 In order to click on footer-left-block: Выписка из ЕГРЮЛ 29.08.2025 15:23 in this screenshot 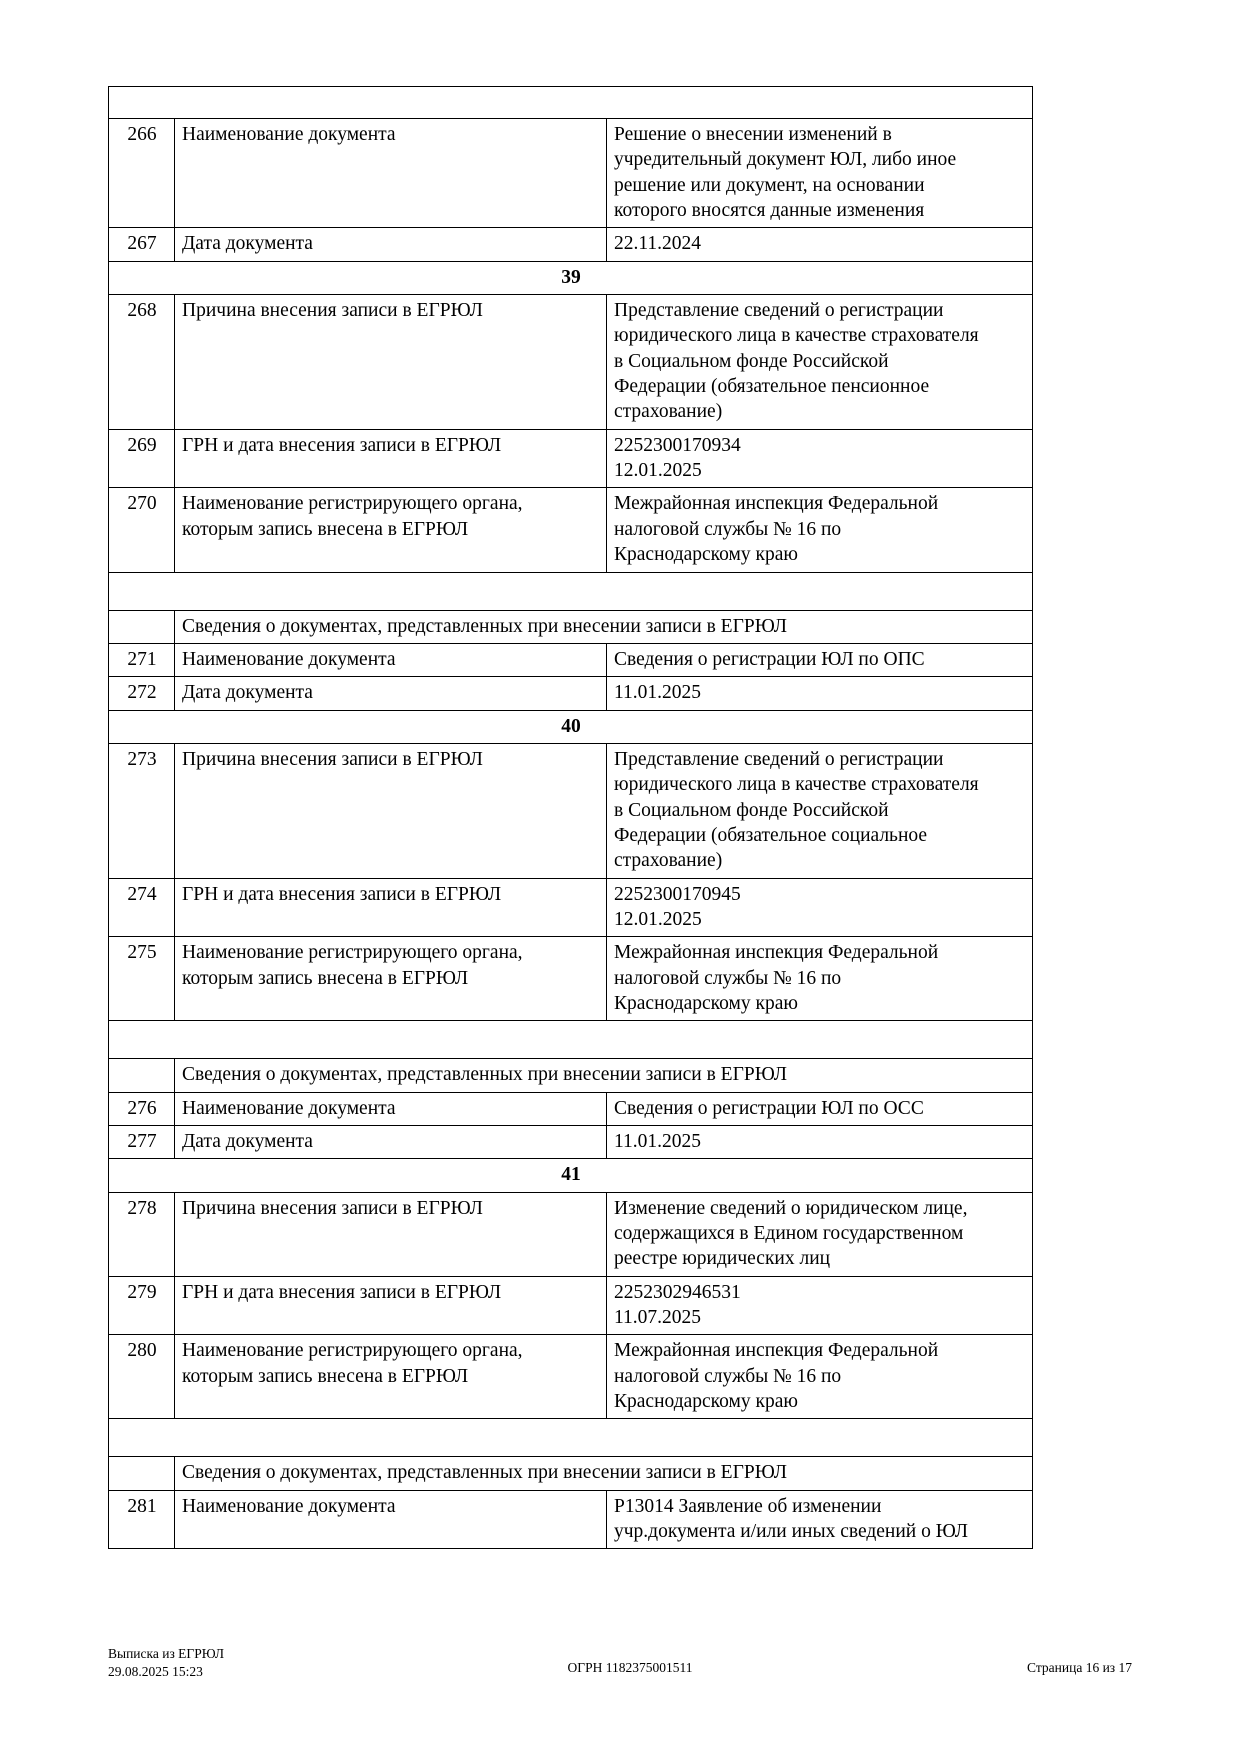, I will do `click(268, 1663)`.